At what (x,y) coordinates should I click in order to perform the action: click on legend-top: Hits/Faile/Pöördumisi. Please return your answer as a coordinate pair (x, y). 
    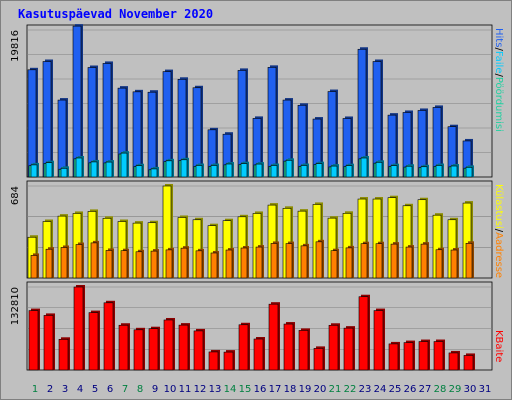
    Looking at the image, I should click on (498, 80).